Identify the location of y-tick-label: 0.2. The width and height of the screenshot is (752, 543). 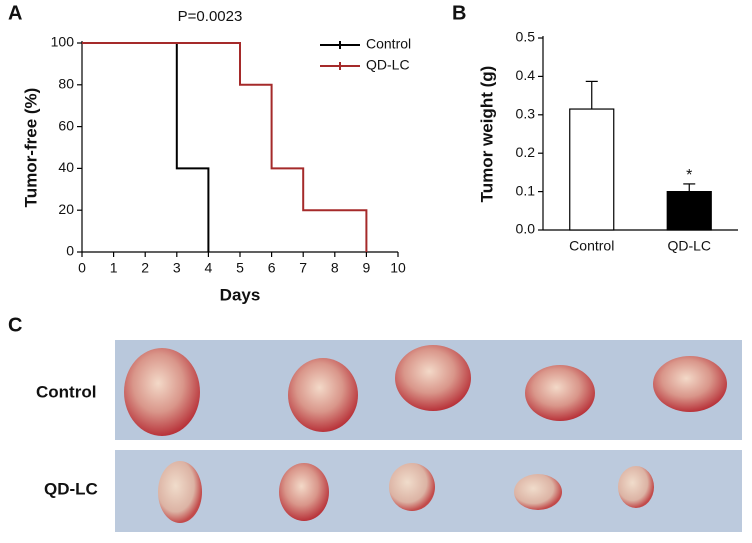
(526, 152).